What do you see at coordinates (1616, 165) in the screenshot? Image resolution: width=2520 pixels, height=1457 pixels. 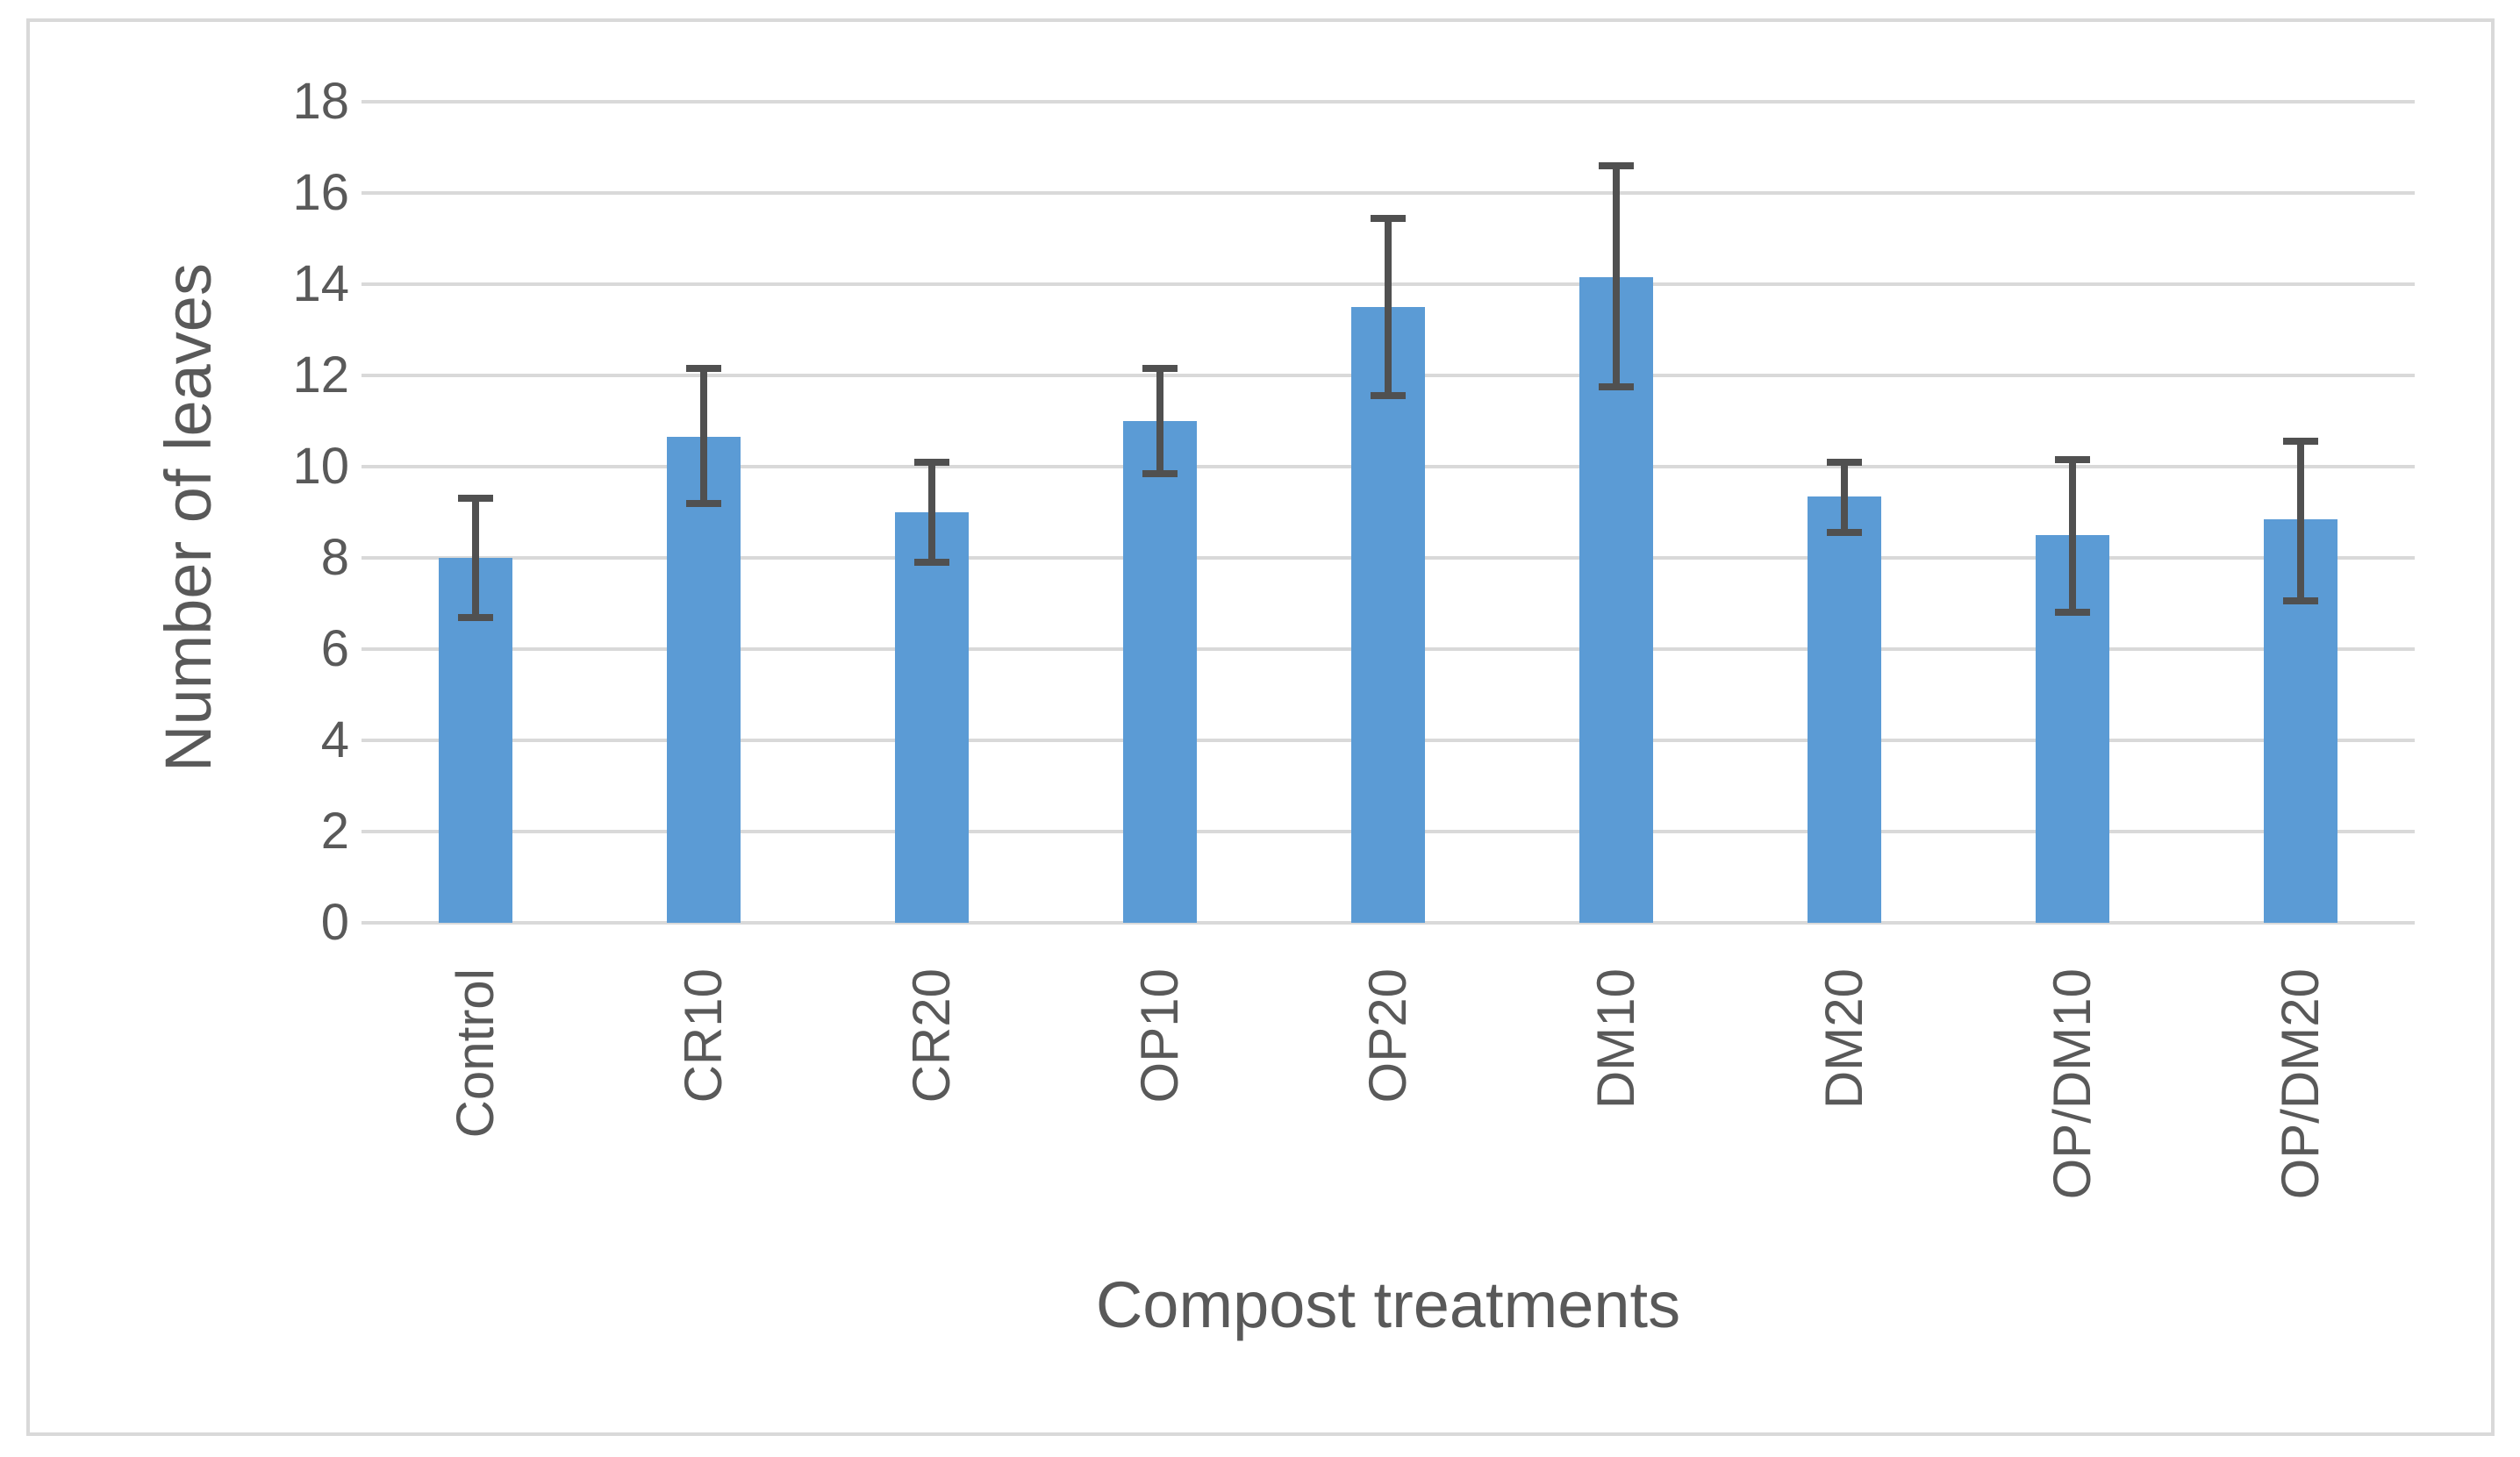 I see `error-bar-top-cap-dm10` at bounding box center [1616, 165].